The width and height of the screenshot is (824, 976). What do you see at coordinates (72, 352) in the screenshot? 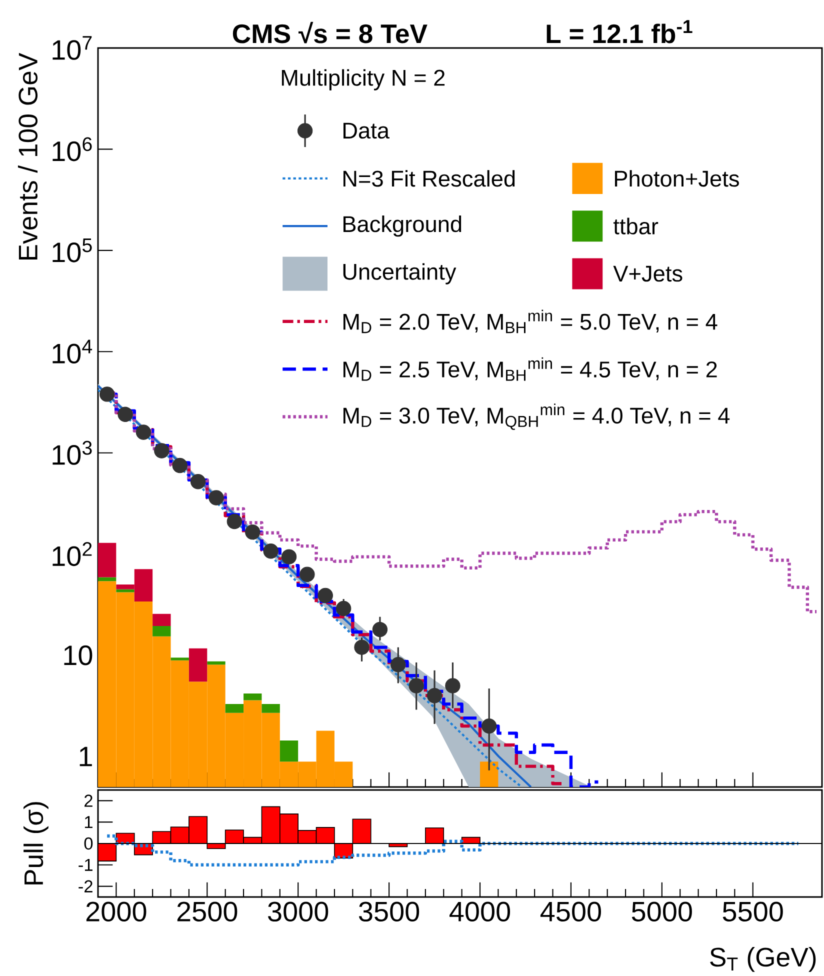
I see `y-tick-label: 10$^{4}$` at bounding box center [72, 352].